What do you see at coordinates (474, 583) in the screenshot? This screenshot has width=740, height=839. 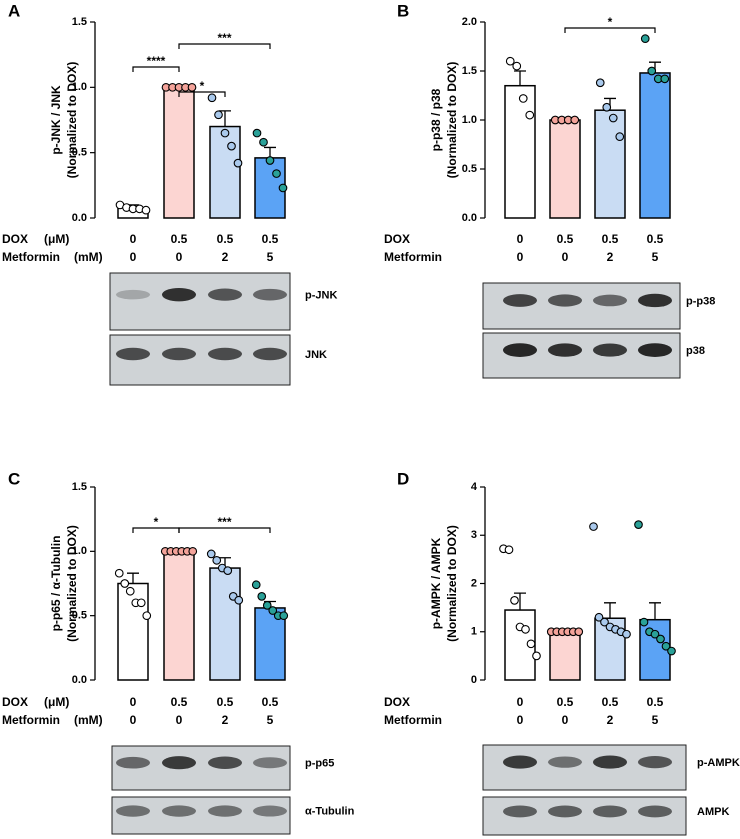 I see `y-tick-label: 2` at bounding box center [474, 583].